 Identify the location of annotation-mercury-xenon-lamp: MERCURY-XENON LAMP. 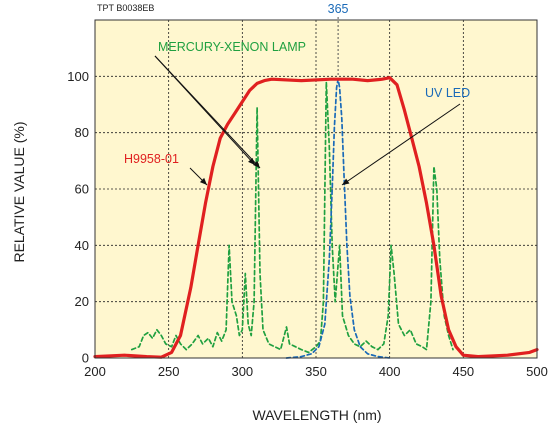
(232, 47).